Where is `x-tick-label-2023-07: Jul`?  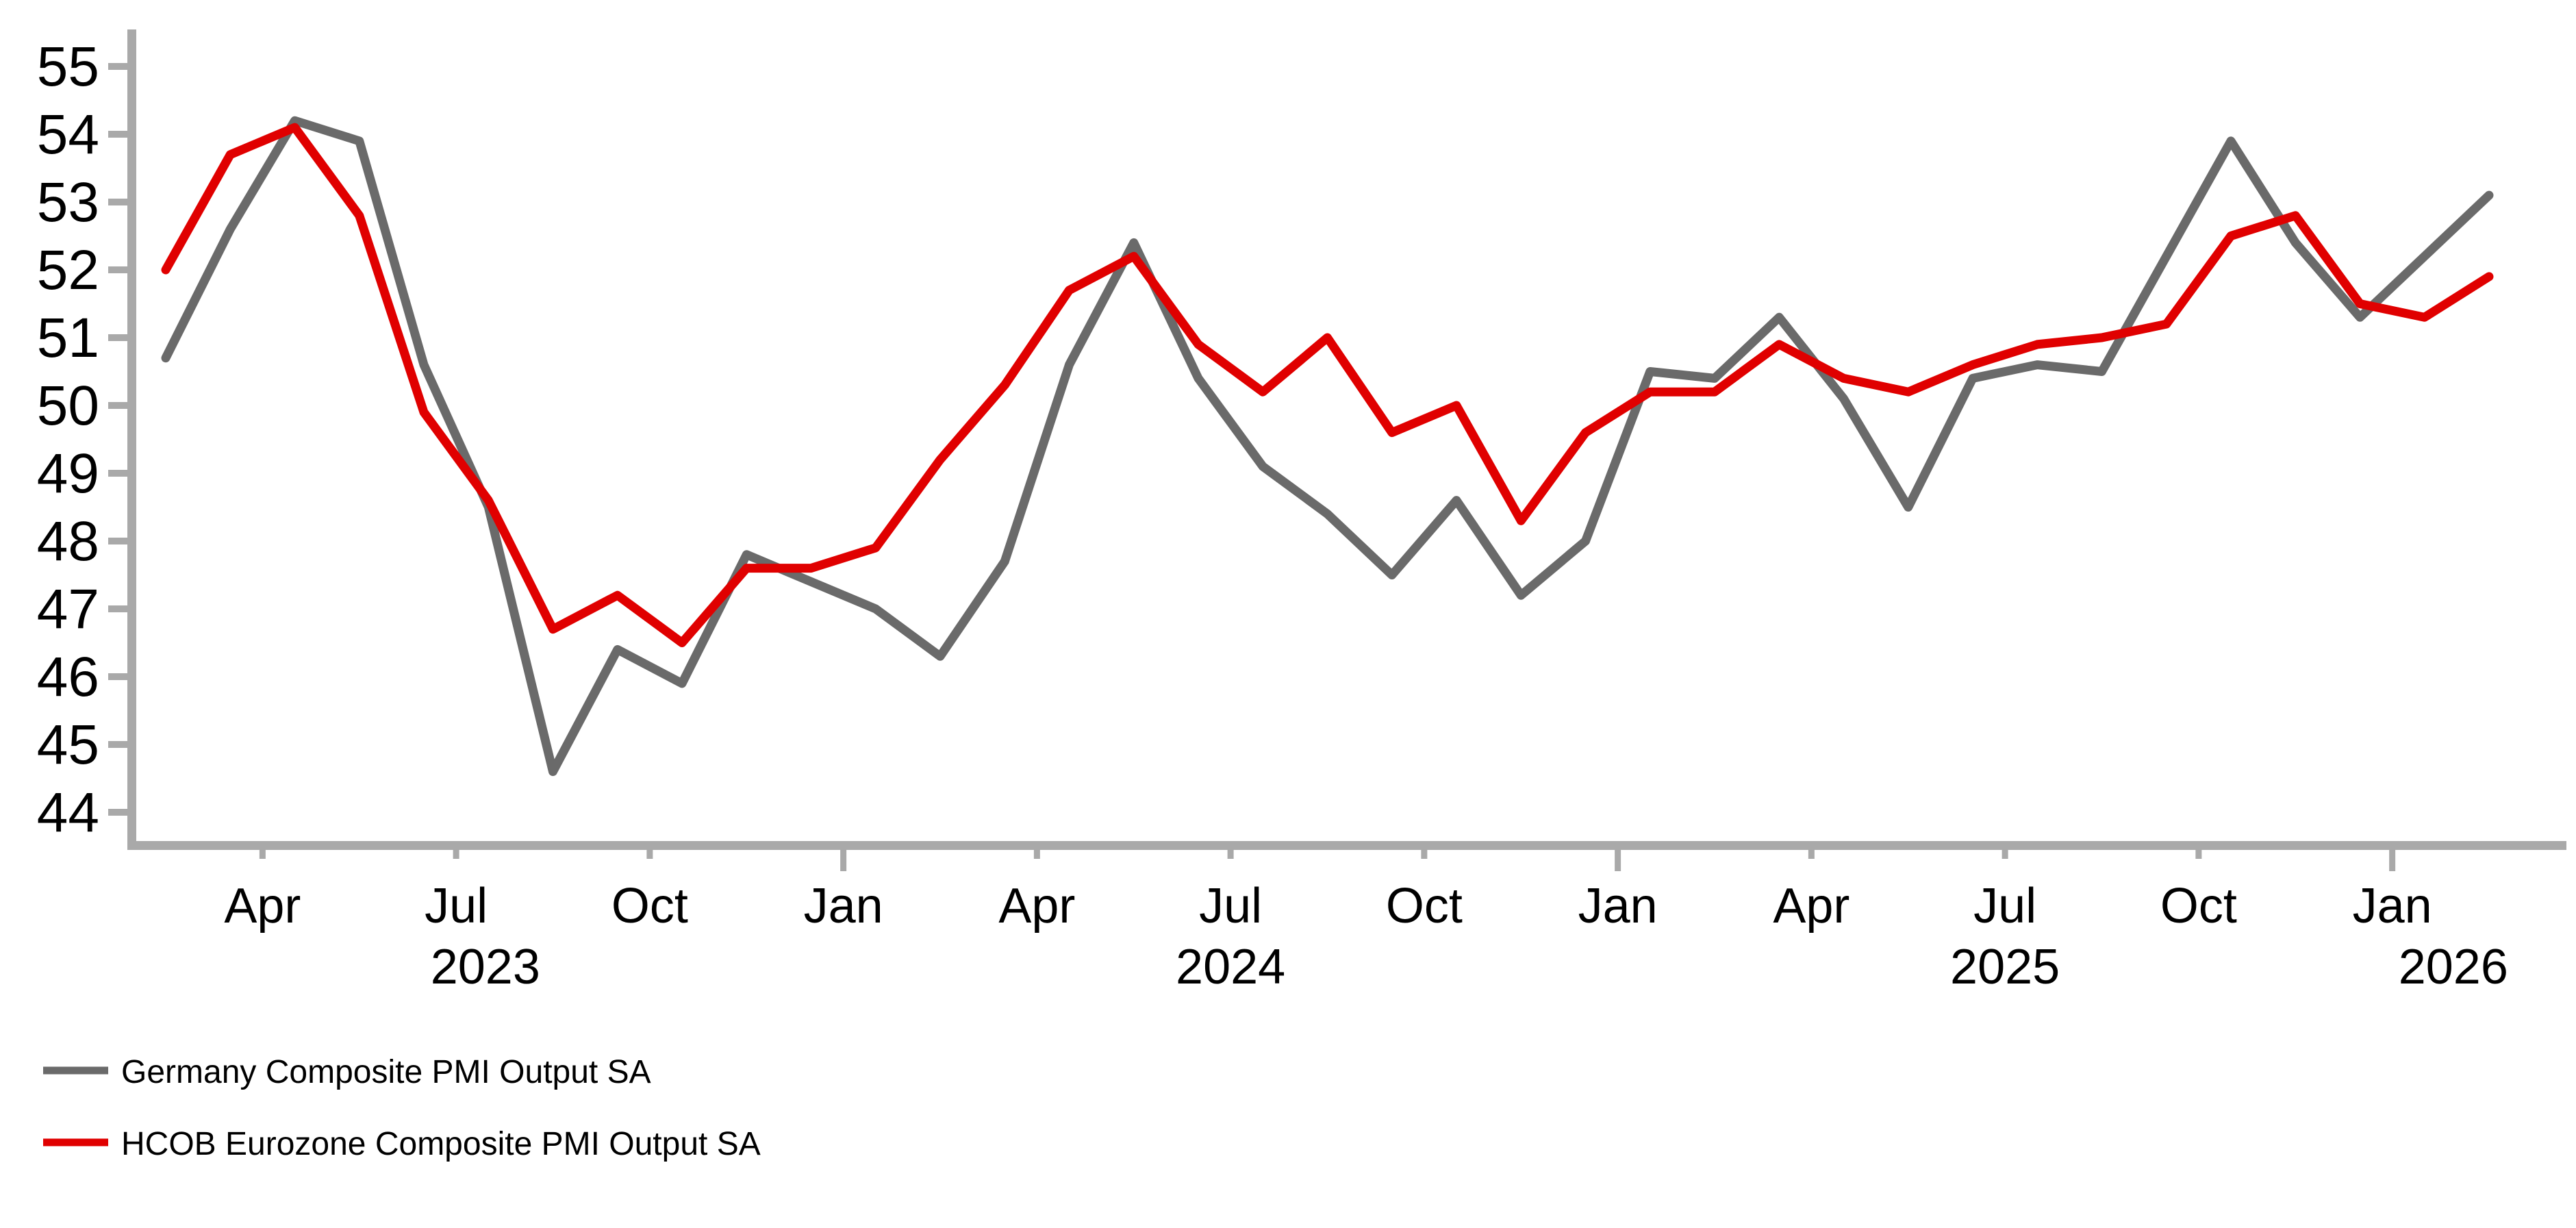 x-tick-label-2023-07: Jul is located at coordinates (456, 906).